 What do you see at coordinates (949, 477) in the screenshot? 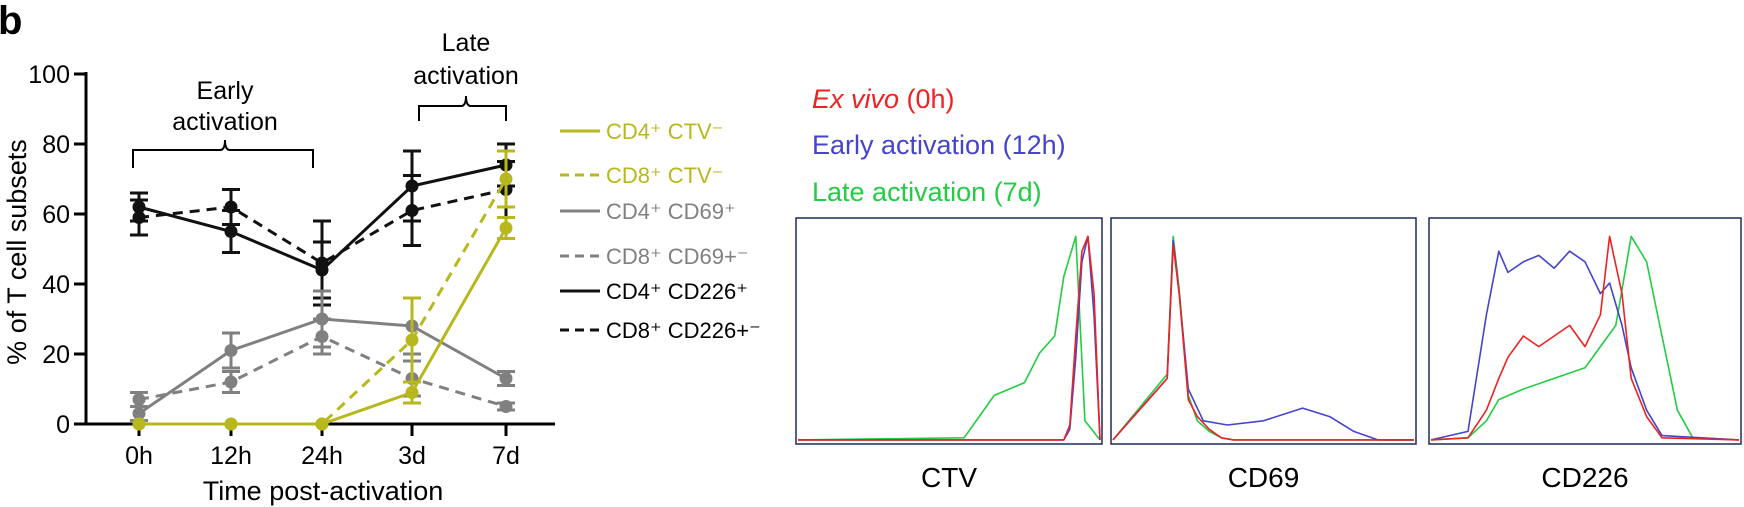
I see `histogram-xlabel: CTV` at bounding box center [949, 477].